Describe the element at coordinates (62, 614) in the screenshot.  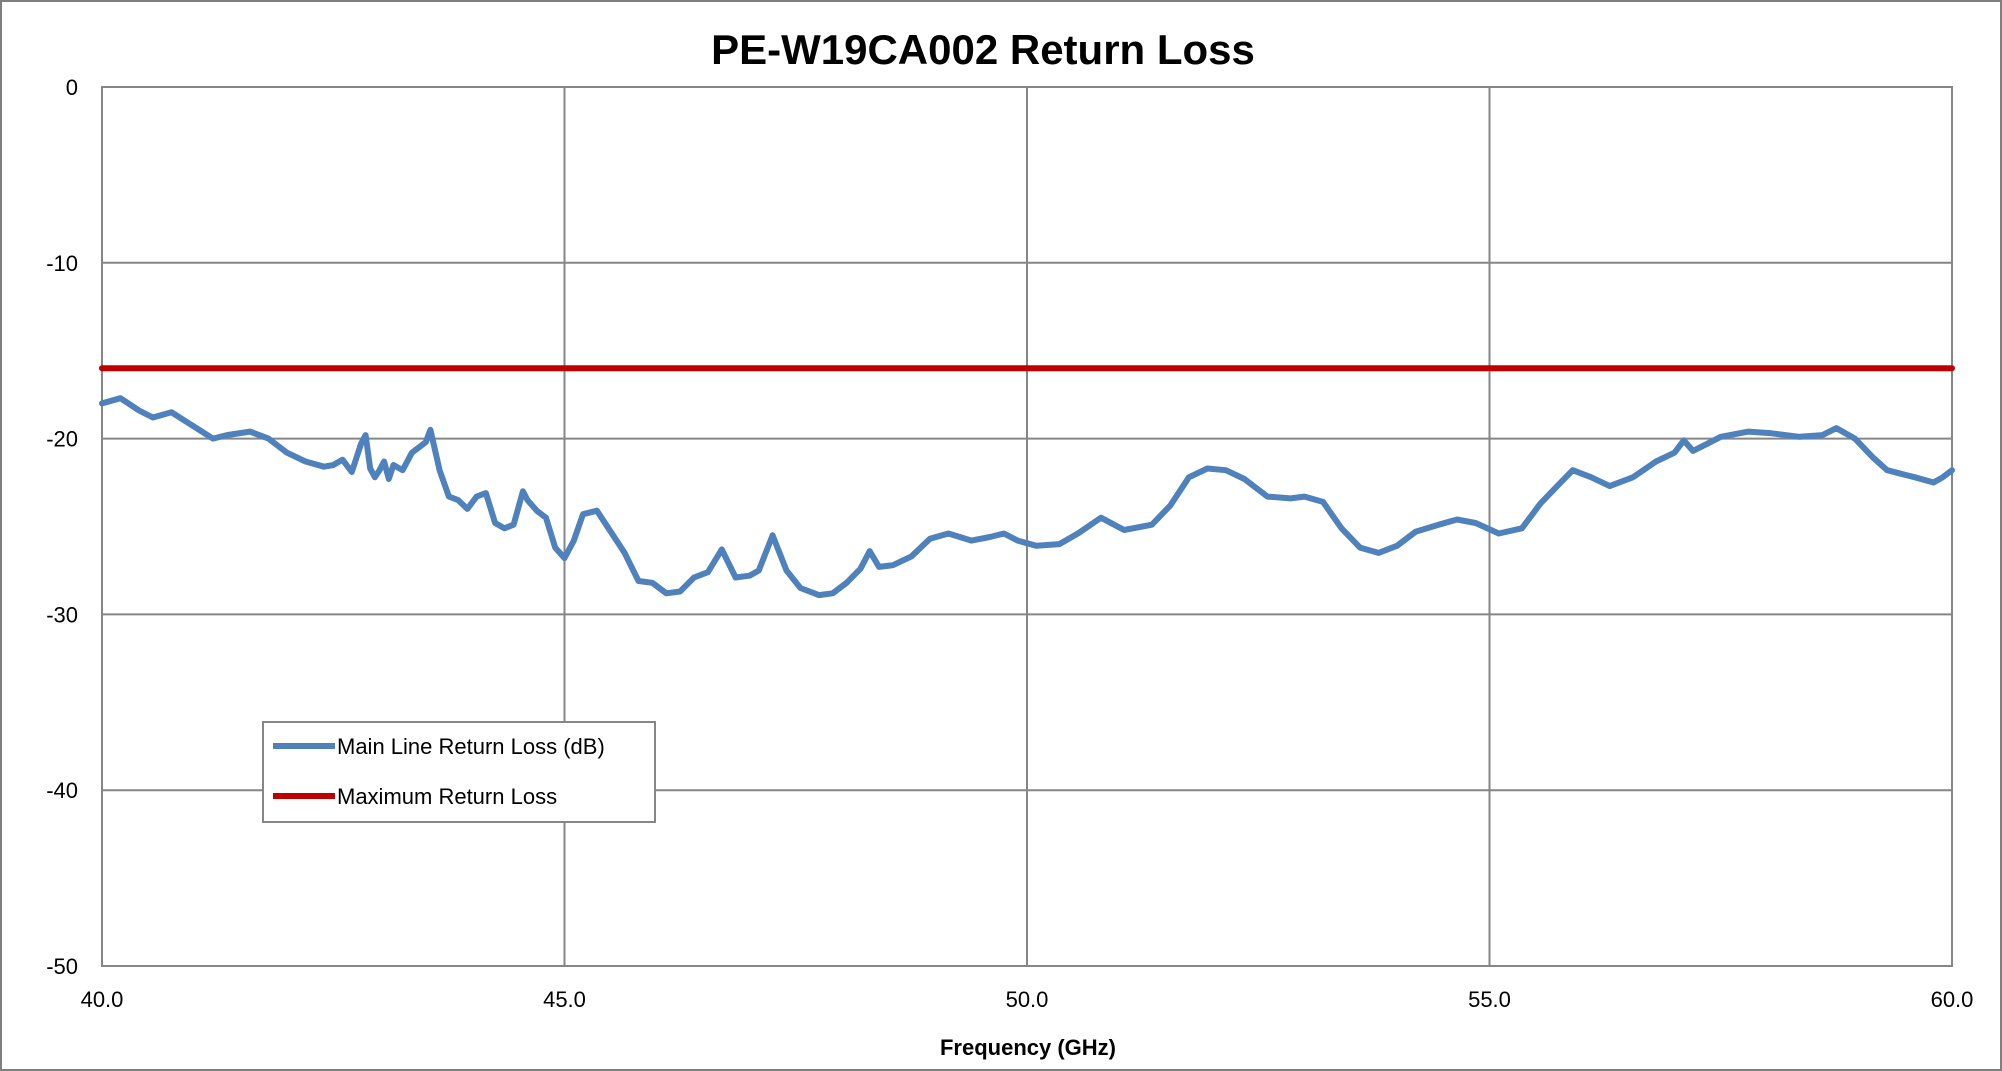
I see `y-tick-label: -30` at that location.